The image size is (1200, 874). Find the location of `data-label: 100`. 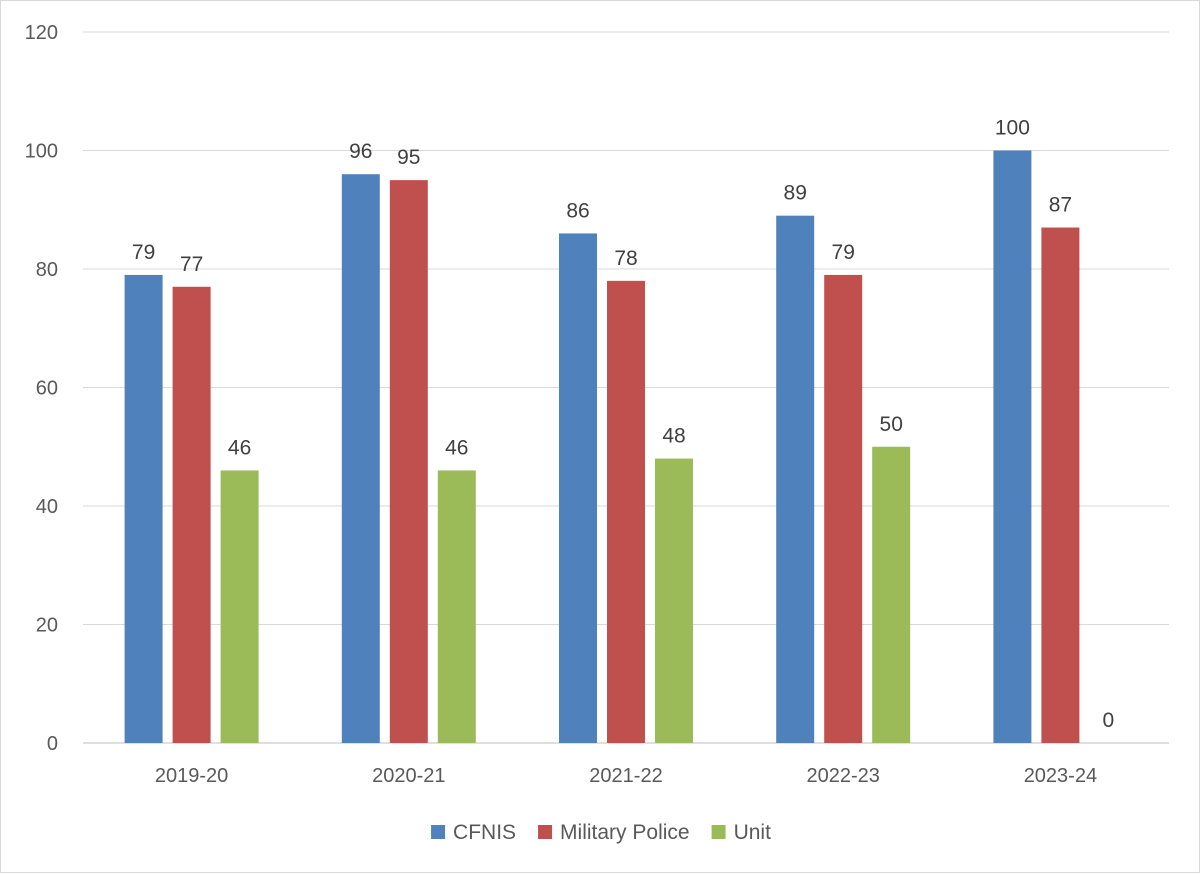

data-label: 100 is located at coordinates (1012, 128).